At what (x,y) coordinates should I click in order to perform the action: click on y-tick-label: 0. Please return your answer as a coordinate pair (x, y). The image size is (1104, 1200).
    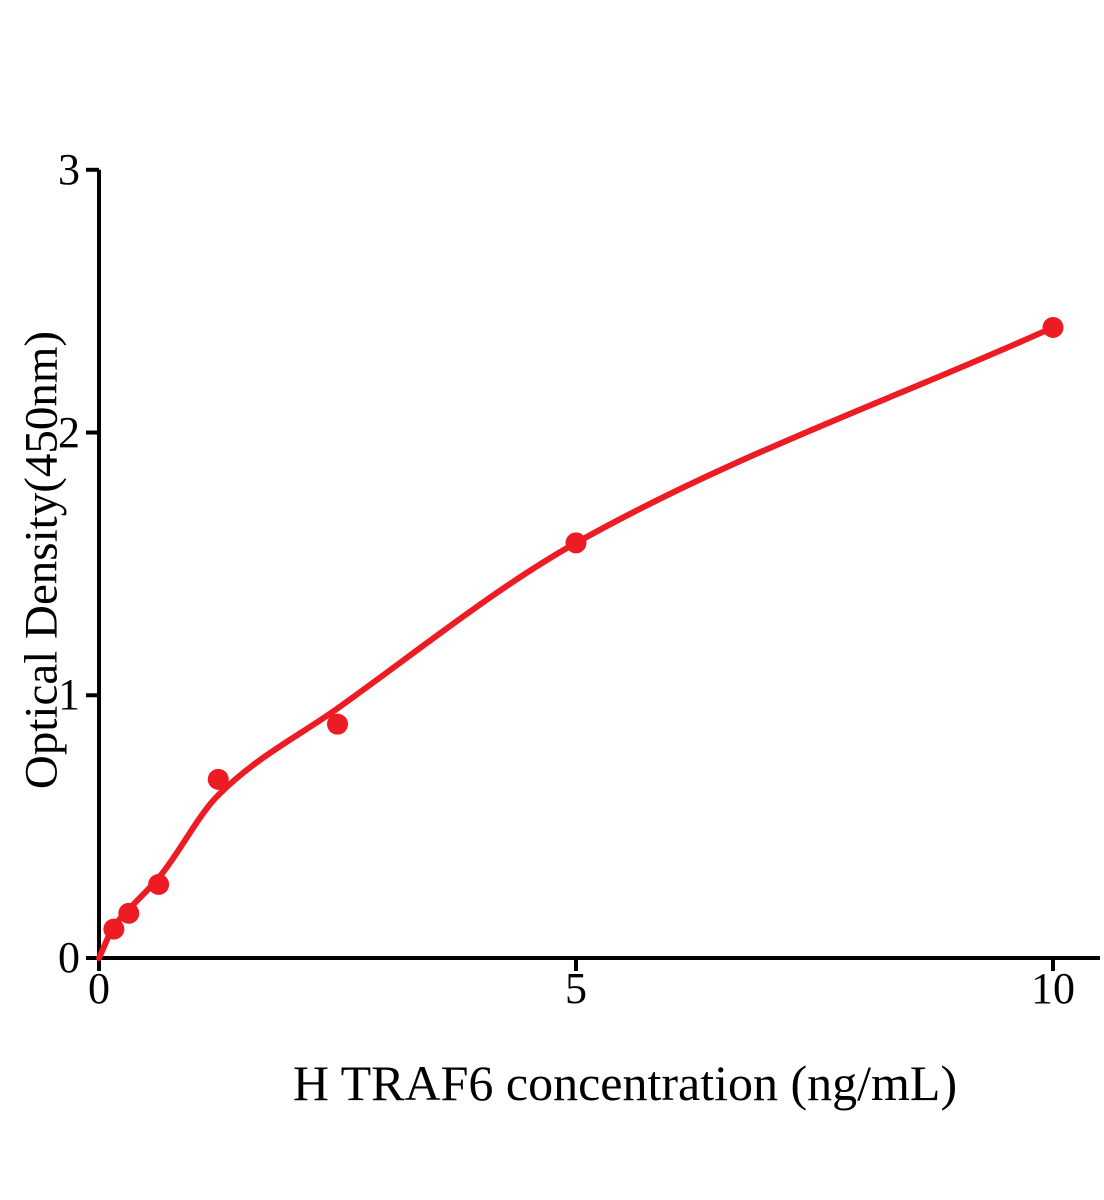
    Looking at the image, I should click on (69, 957).